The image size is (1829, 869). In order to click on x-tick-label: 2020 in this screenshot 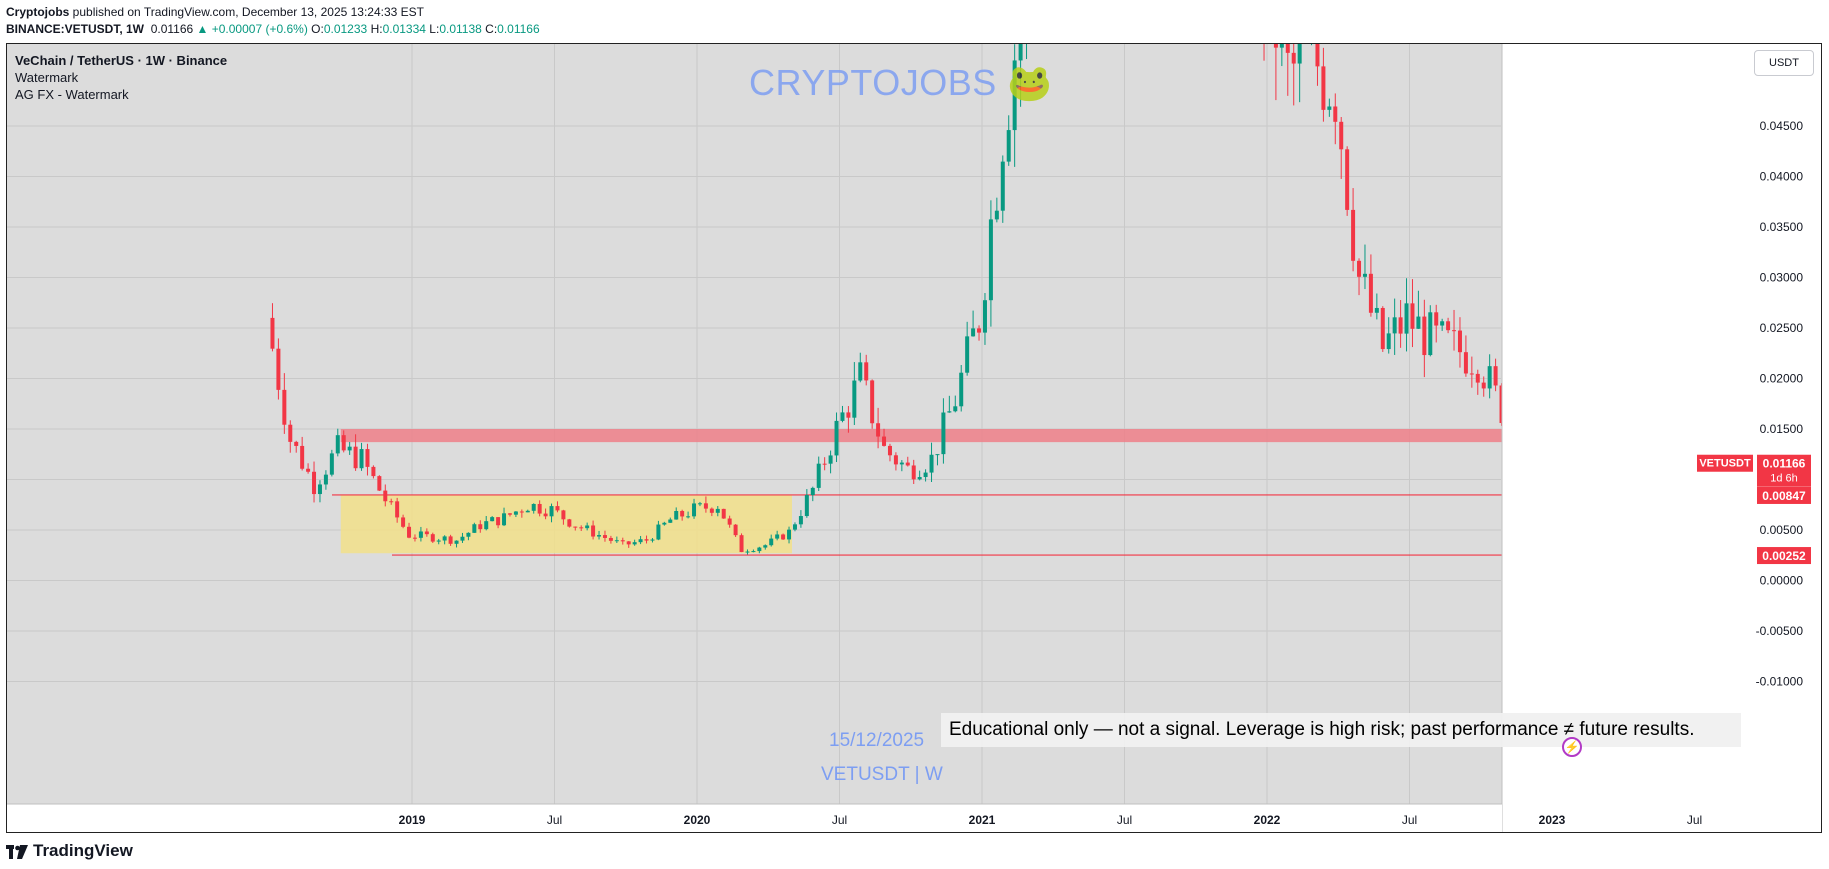, I will do `click(697, 820)`.